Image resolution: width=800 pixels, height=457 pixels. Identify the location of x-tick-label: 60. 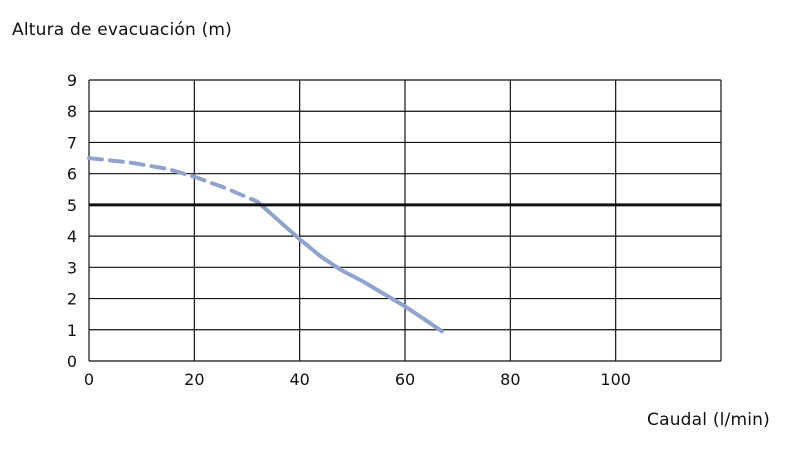
(405, 379).